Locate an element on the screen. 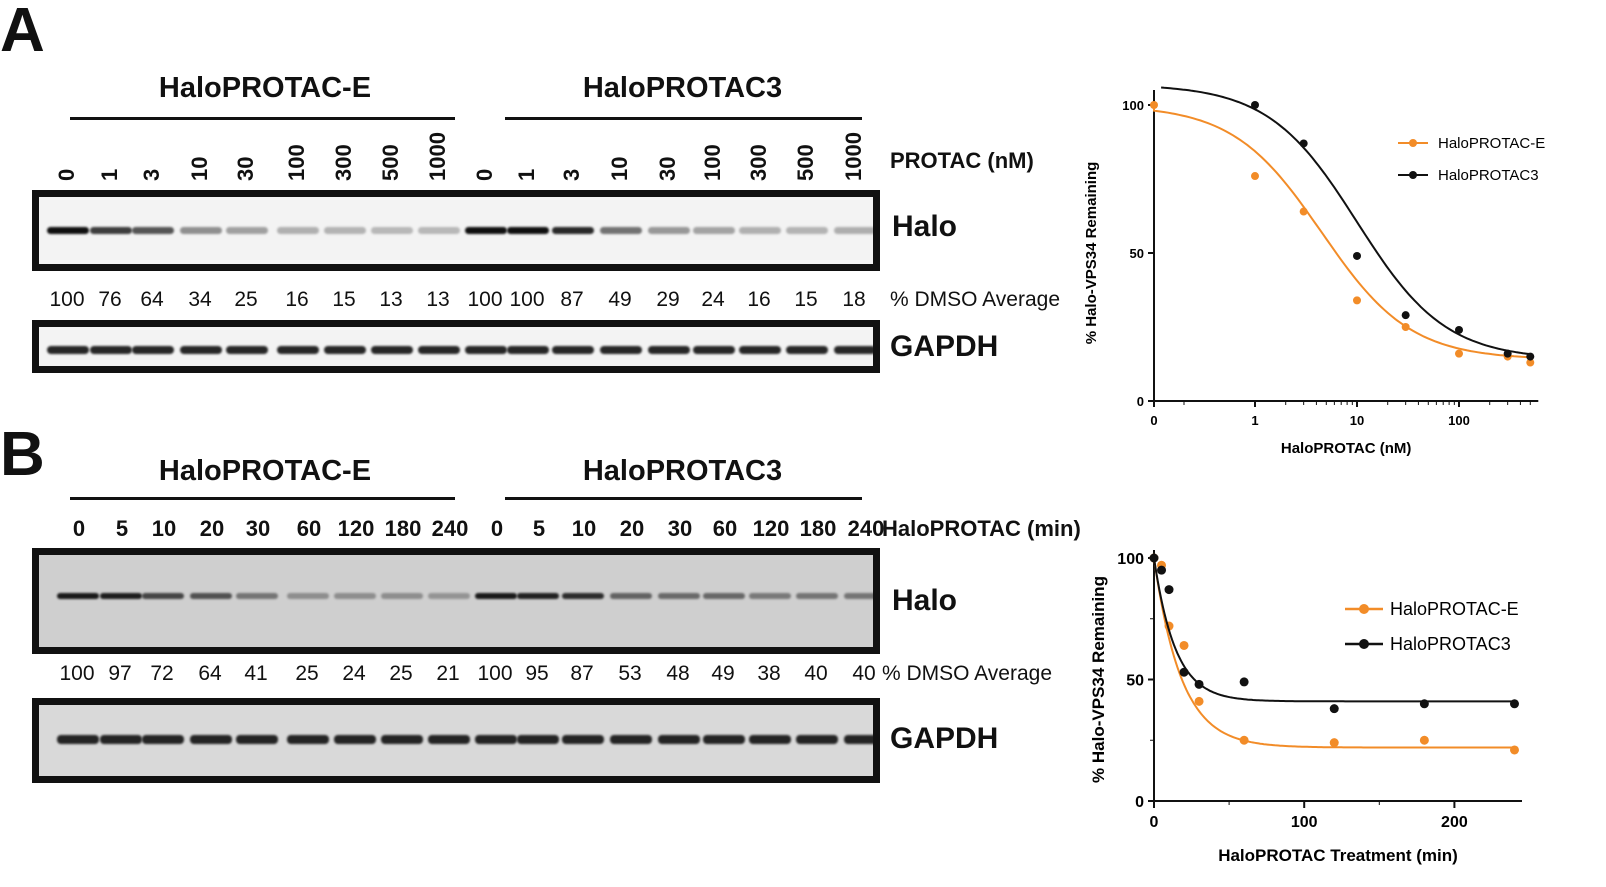 This screenshot has height=887, width=1606. y-axis-title: % Halo-VPS34 Remaining is located at coordinates (1098, 679).